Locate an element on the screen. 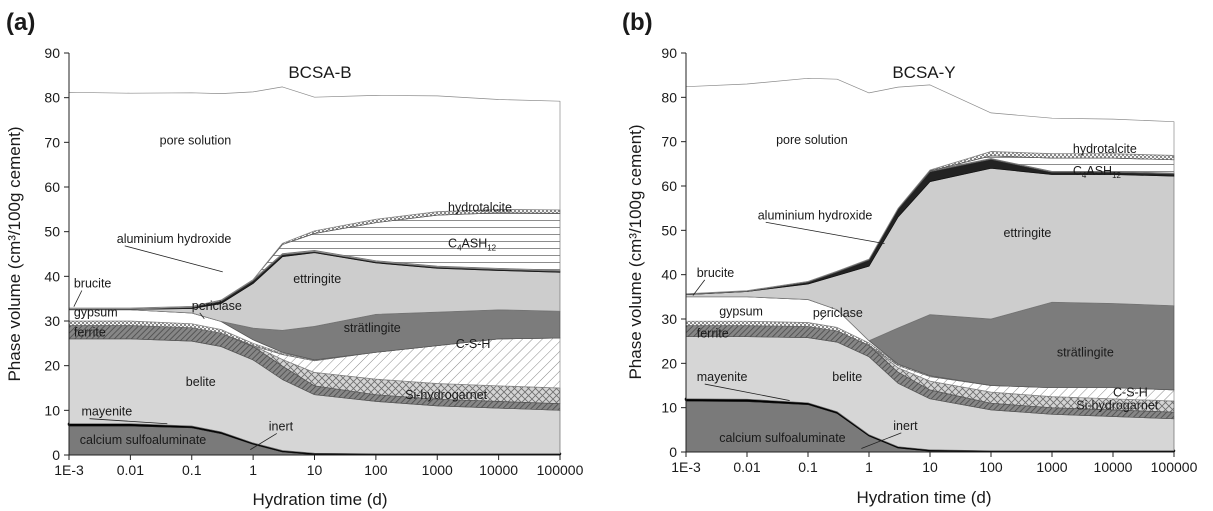 This screenshot has width=1213, height=511. panel-b-xlabel: Hydration time (d) is located at coordinates (923, 497).